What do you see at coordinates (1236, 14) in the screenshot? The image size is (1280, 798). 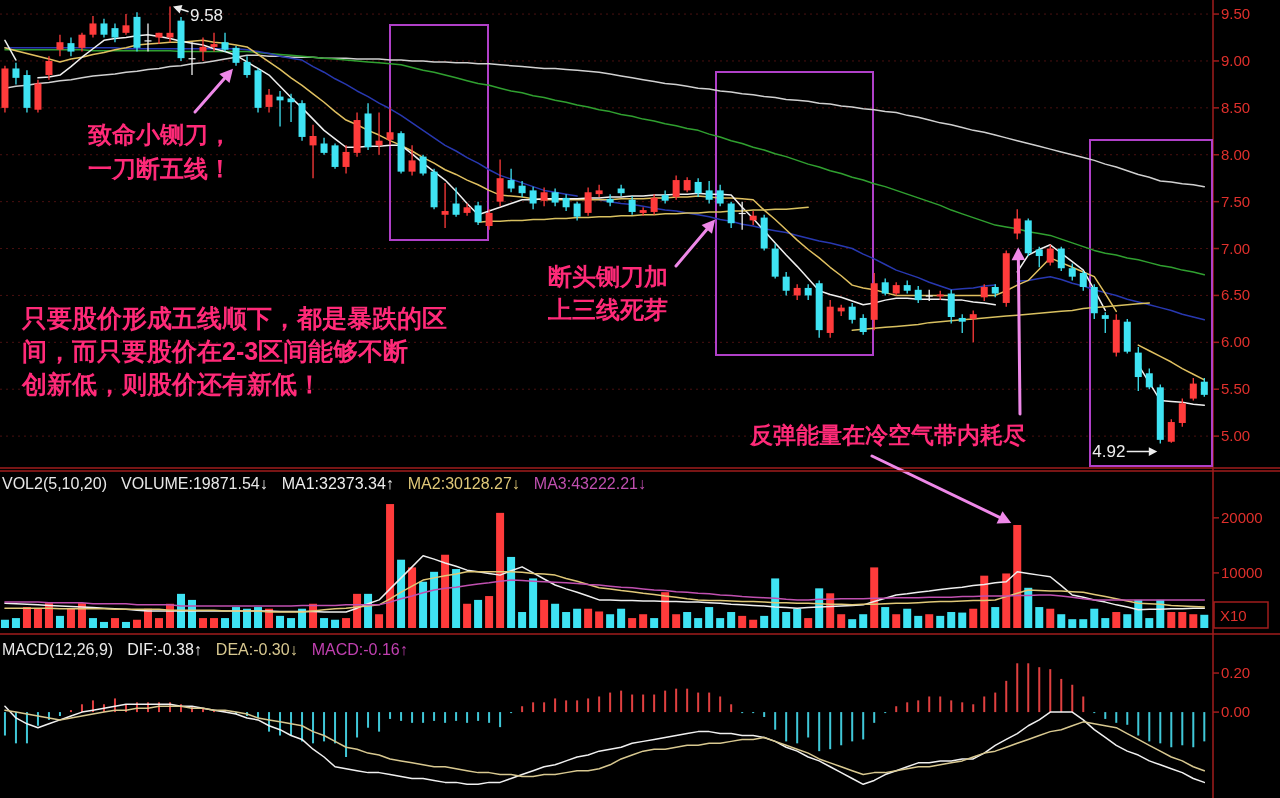 I see `y-tick-label: 9.50` at bounding box center [1236, 14].